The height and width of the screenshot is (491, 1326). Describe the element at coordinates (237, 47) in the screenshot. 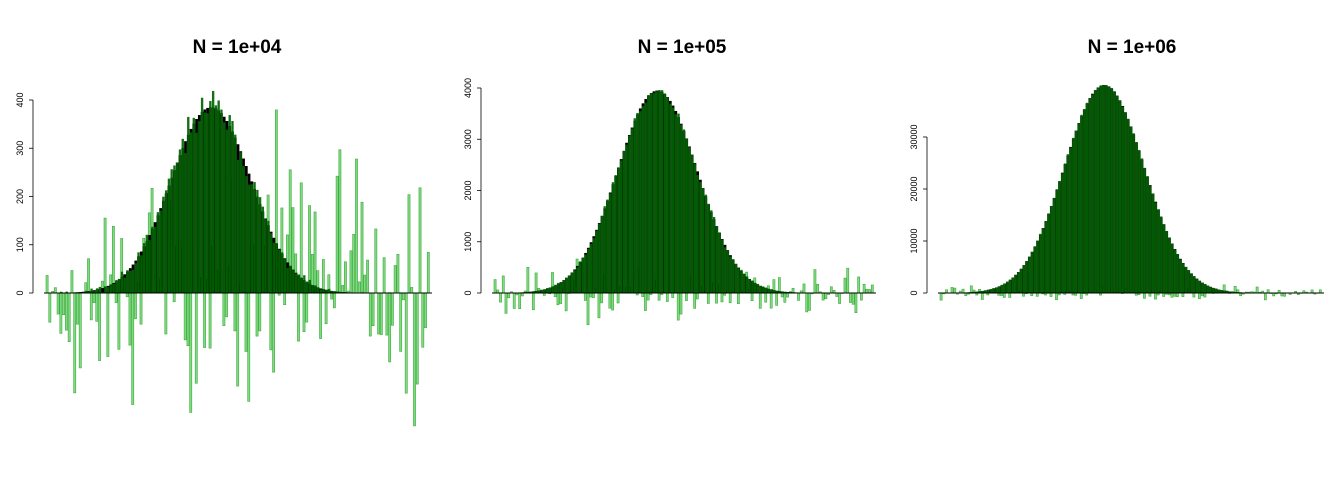

I see `panel-title: N = 1e+04` at that location.